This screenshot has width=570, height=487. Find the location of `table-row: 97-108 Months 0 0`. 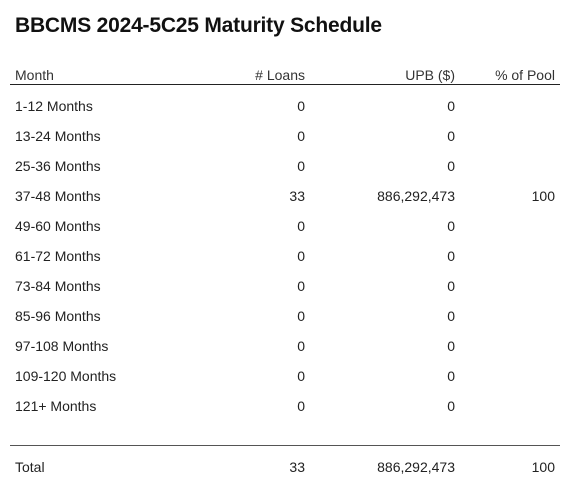

table-row: 97-108 Months 0 0 is located at coordinates (285, 346).